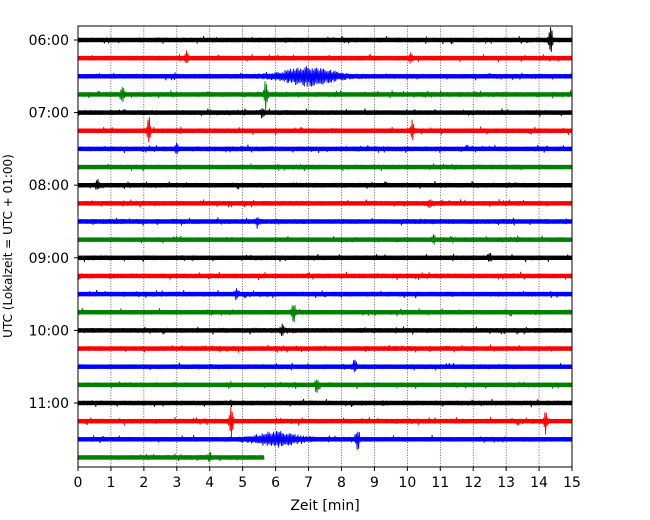 This screenshot has height=520, width=650. Describe the element at coordinates (209, 483) in the screenshot. I see `x-tick-label: 4` at that location.